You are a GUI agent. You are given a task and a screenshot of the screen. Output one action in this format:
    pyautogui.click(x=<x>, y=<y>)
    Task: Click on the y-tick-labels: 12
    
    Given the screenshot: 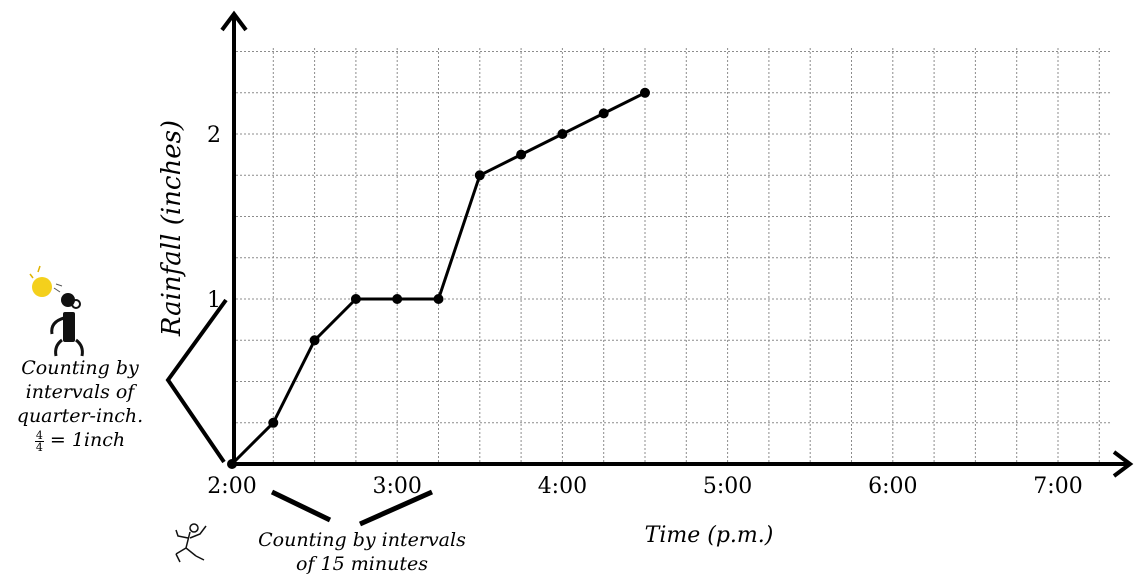 What is the action you would take?
    pyautogui.click(x=214, y=218)
    